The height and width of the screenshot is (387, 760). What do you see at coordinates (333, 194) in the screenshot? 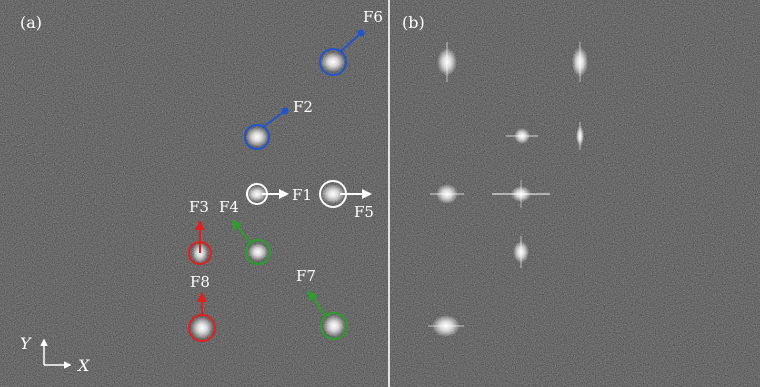
I see `spot-f1` at bounding box center [333, 194].